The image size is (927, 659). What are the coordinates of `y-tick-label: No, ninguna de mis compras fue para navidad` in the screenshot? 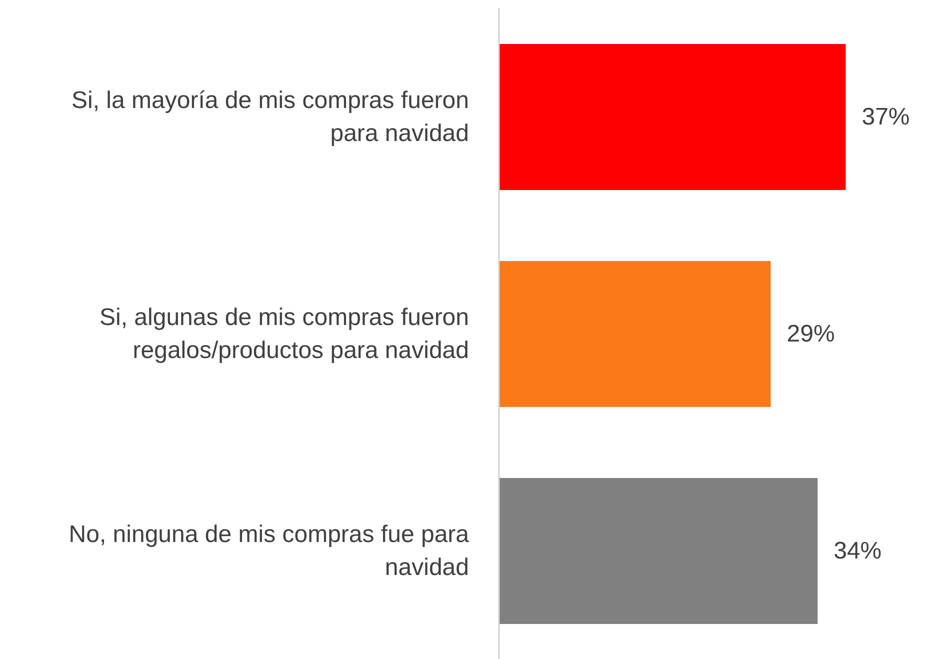 It's located at (269, 550).